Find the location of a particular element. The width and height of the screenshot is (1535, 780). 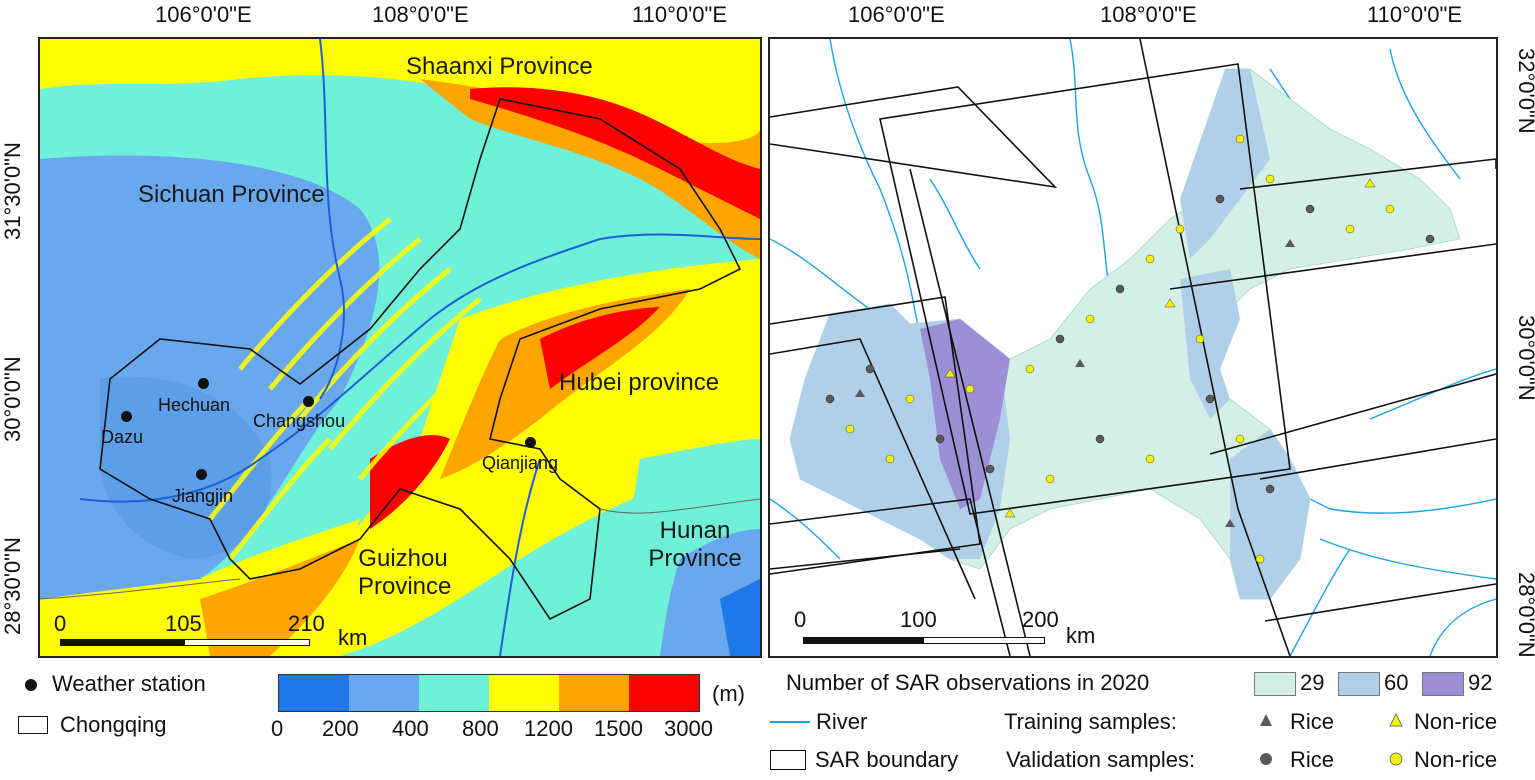

elevation-color-bar is located at coordinates (489, 693).